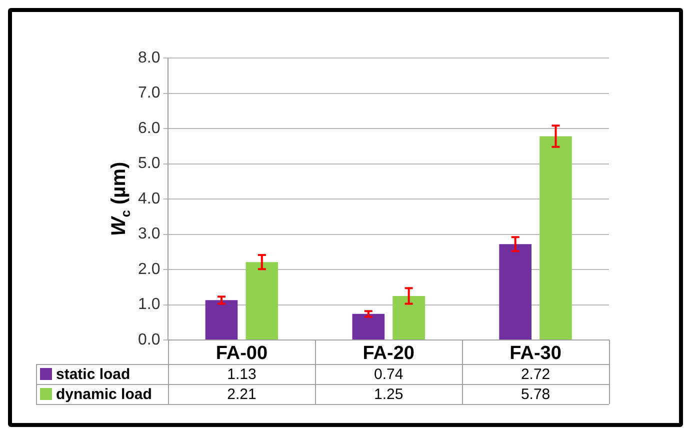  What do you see at coordinates (388, 353) in the screenshot?
I see `x-tick-label: FA-20` at bounding box center [388, 353].